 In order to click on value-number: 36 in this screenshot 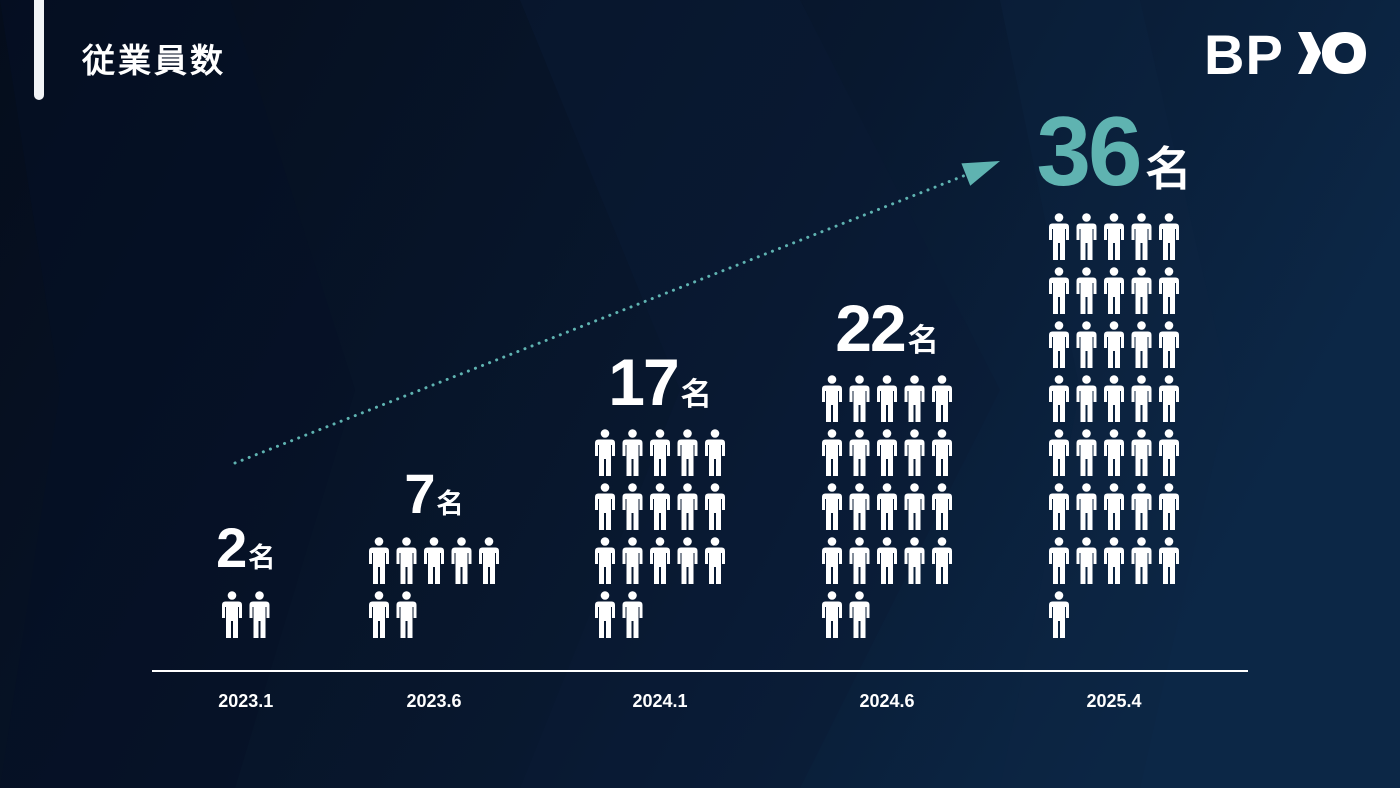, I will do `click(1087, 151)`.